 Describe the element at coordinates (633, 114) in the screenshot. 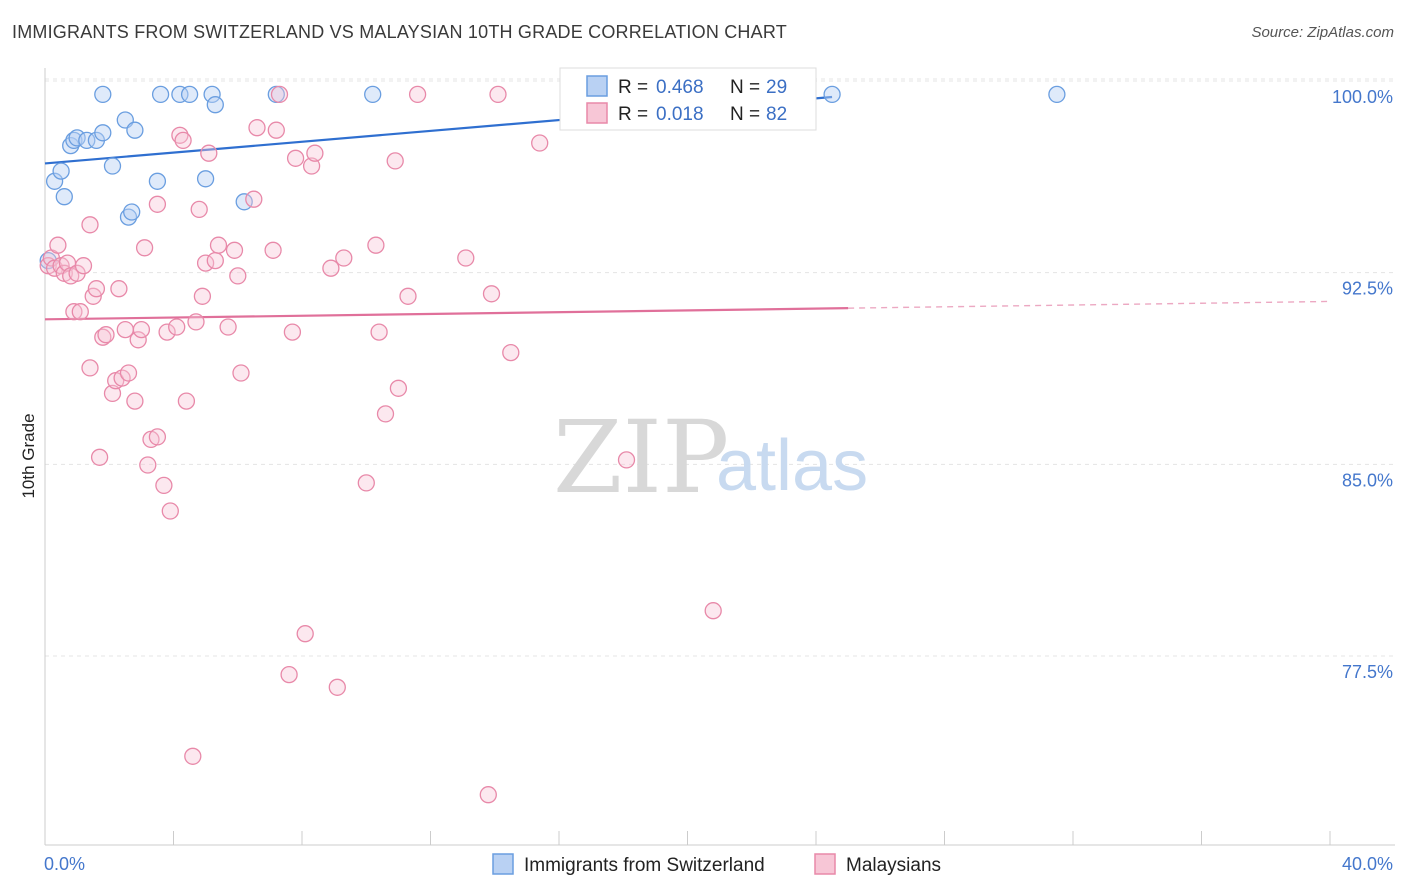

I see `stats-r-label-malaysians: R =` at that location.